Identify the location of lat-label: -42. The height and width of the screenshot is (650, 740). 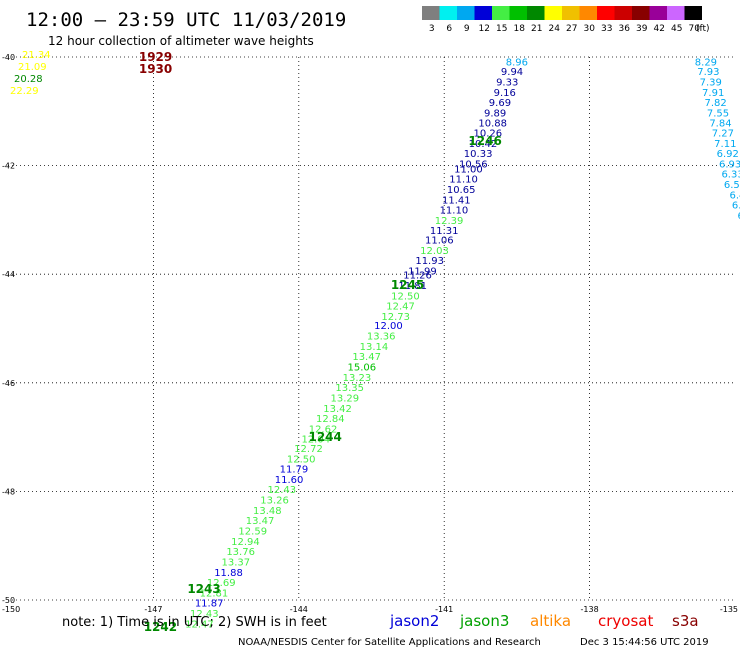
(8, 166).